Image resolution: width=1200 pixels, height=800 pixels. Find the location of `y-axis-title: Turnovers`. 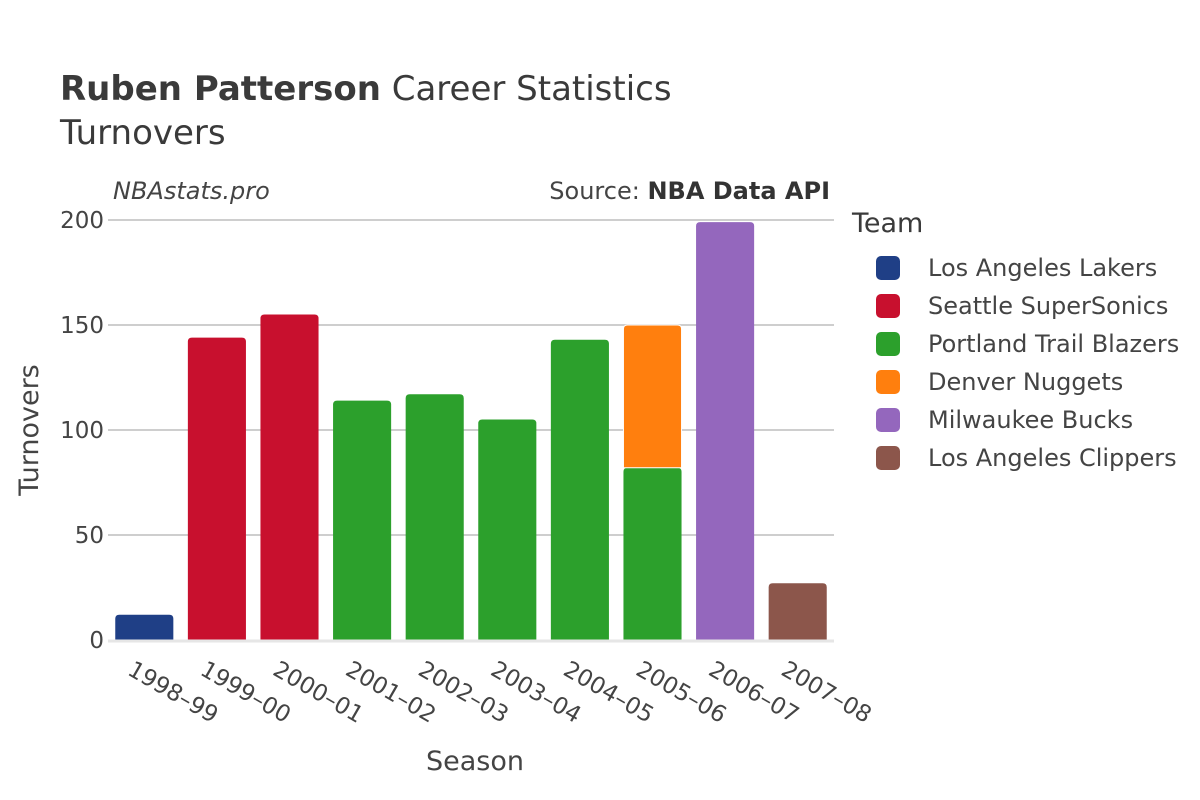

y-axis-title: Turnovers is located at coordinates (29, 430).